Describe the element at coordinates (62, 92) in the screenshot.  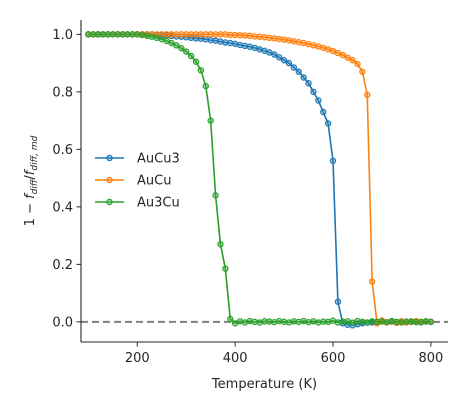
I see `y-tick-label: 0.8` at that location.